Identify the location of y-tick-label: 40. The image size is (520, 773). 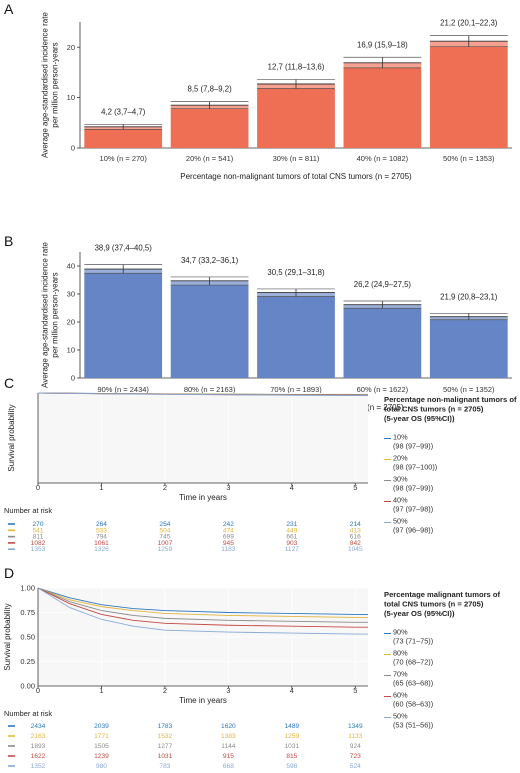
(71, 266).